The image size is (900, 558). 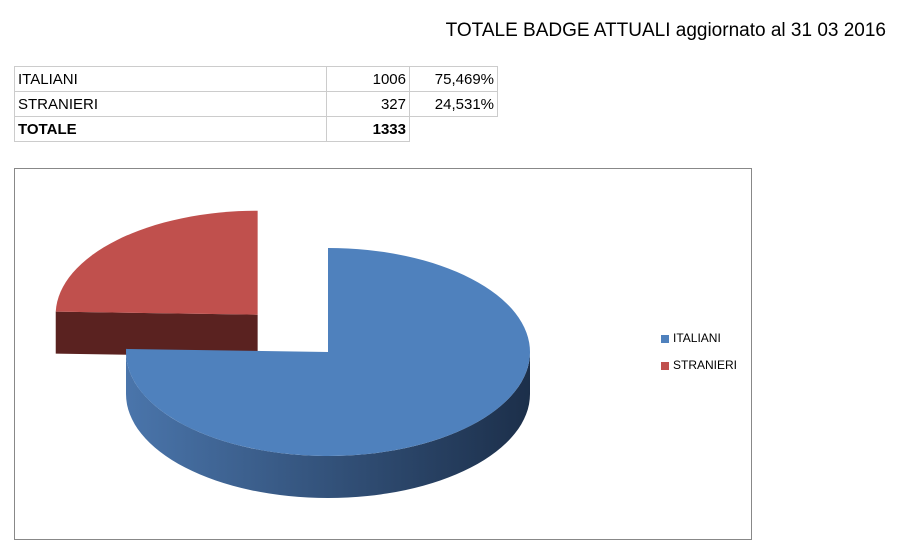 What do you see at coordinates (453, 79) in the screenshot?
I see `table-cell: 75,469%` at bounding box center [453, 79].